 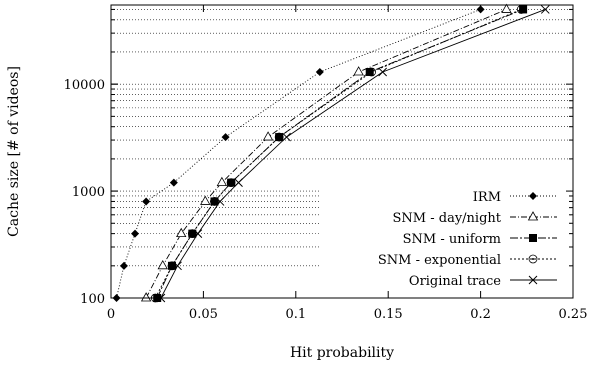 I want to click on x-tick-label: 0.2, so click(x=480, y=314).